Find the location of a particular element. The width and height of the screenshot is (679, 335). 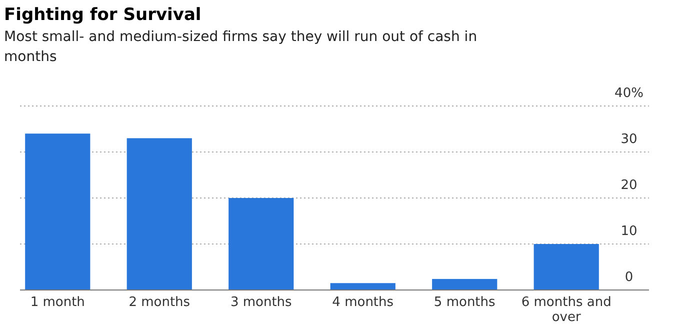

y-tick-label: 30 is located at coordinates (629, 139).